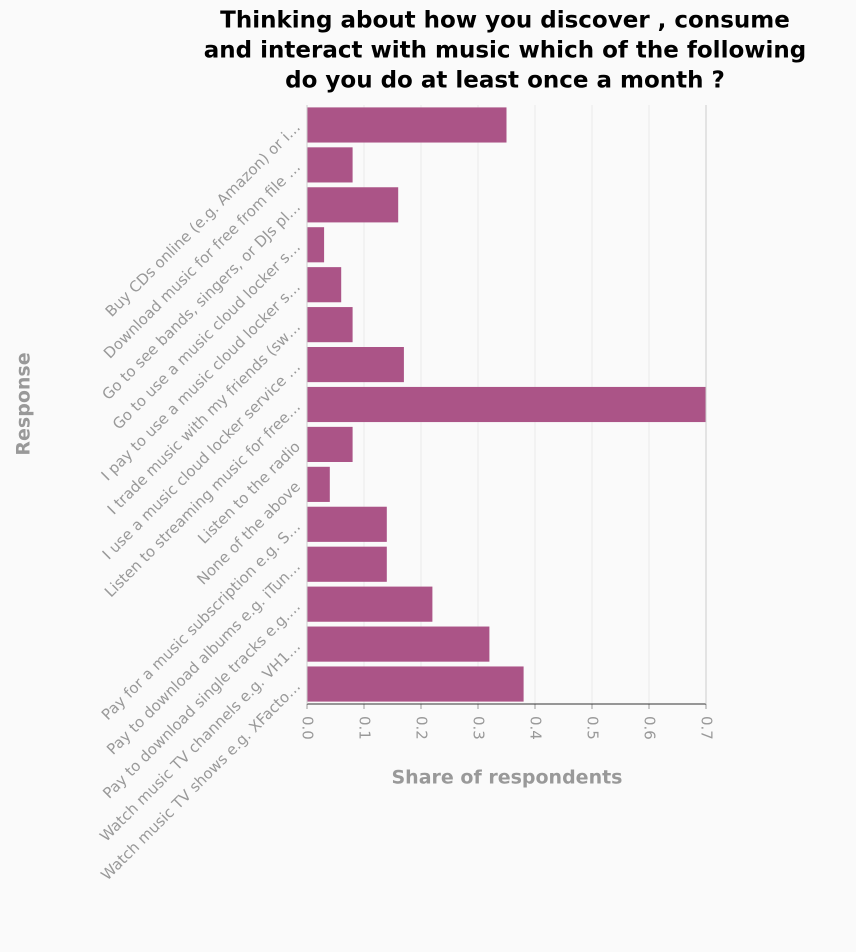 The height and width of the screenshot is (952, 856). Describe the element at coordinates (707, 728) in the screenshot. I see `x-tick-label: 0.7` at that location.